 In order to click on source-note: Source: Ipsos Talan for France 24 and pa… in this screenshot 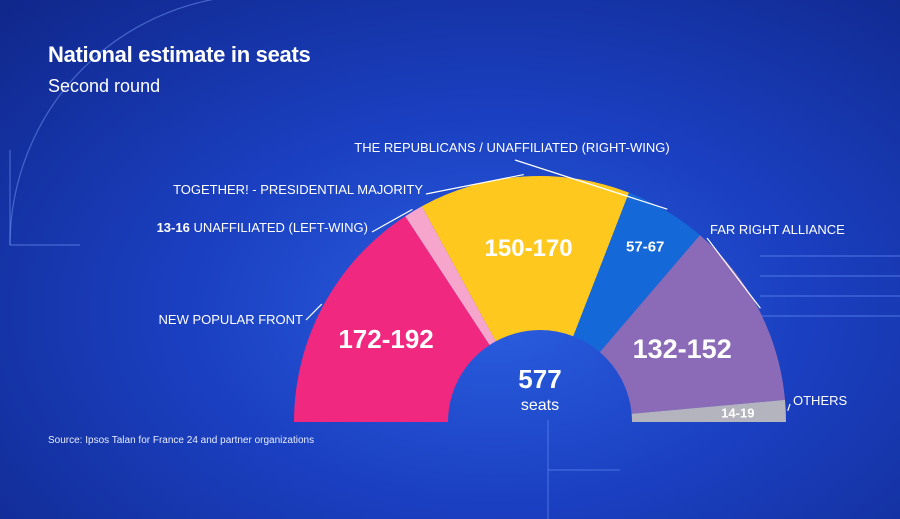, I will do `click(181, 440)`.